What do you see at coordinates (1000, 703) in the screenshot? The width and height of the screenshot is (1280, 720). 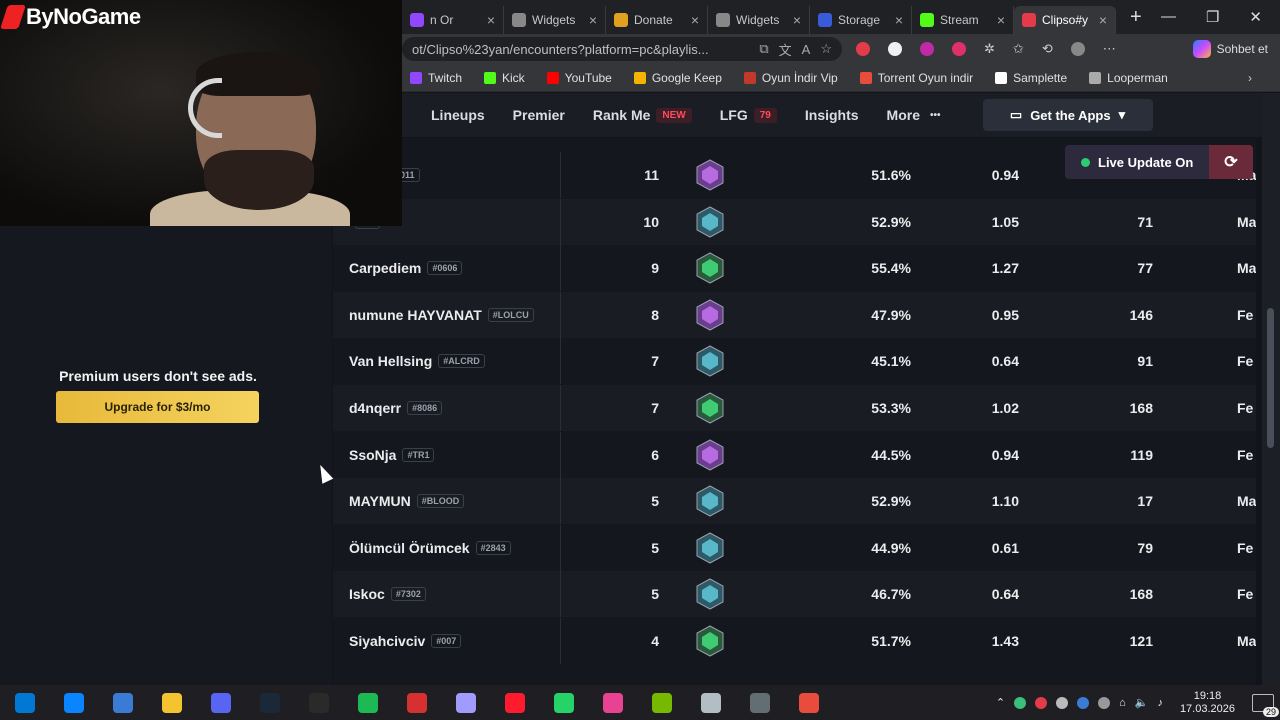 I see `tray-chevron-icon: ⌃` at bounding box center [1000, 703].